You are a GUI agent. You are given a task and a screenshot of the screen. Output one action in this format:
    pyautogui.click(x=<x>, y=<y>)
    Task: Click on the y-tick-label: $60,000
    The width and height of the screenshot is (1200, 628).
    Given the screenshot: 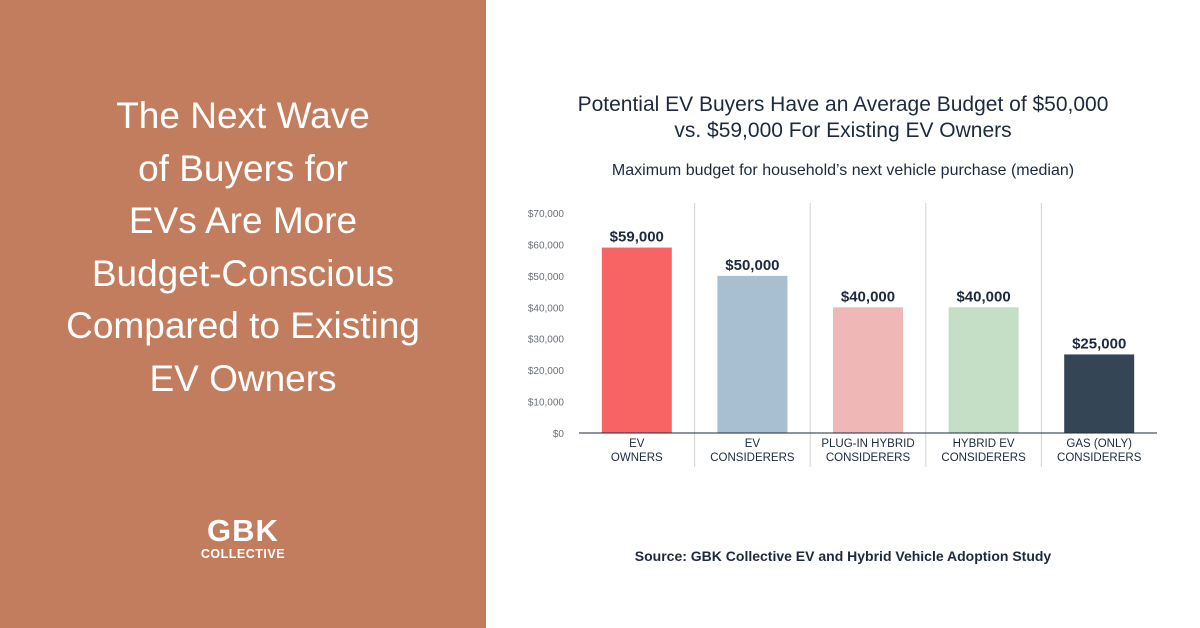 What is the action you would take?
    pyautogui.click(x=546, y=245)
    